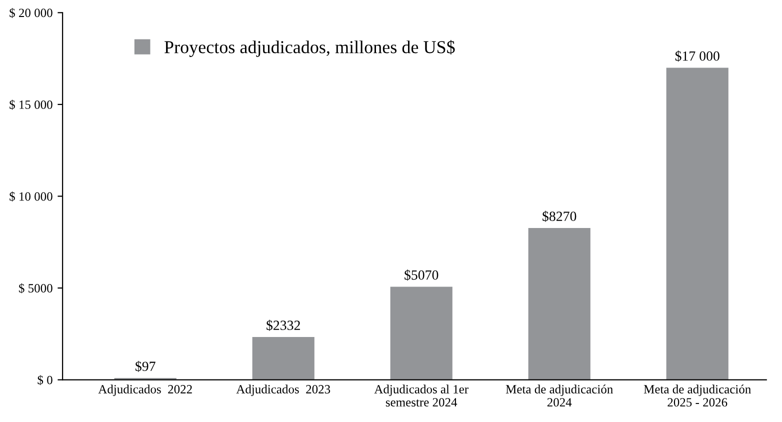 The image size is (782, 422). Describe the element at coordinates (309, 48) in the screenshot. I see `legend-label: Proyectos adjudicados, millones de US$` at that location.